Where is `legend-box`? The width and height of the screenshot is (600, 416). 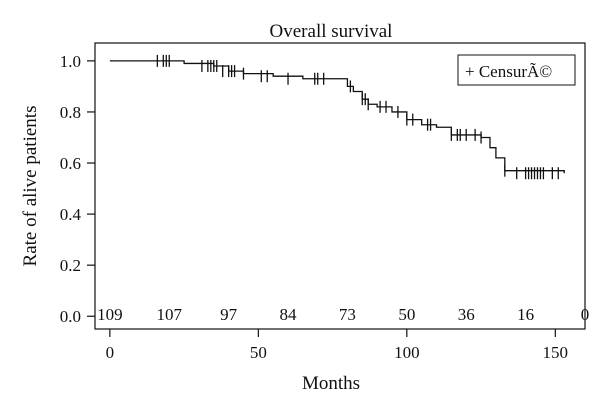 legend-box is located at coordinates (516, 70).